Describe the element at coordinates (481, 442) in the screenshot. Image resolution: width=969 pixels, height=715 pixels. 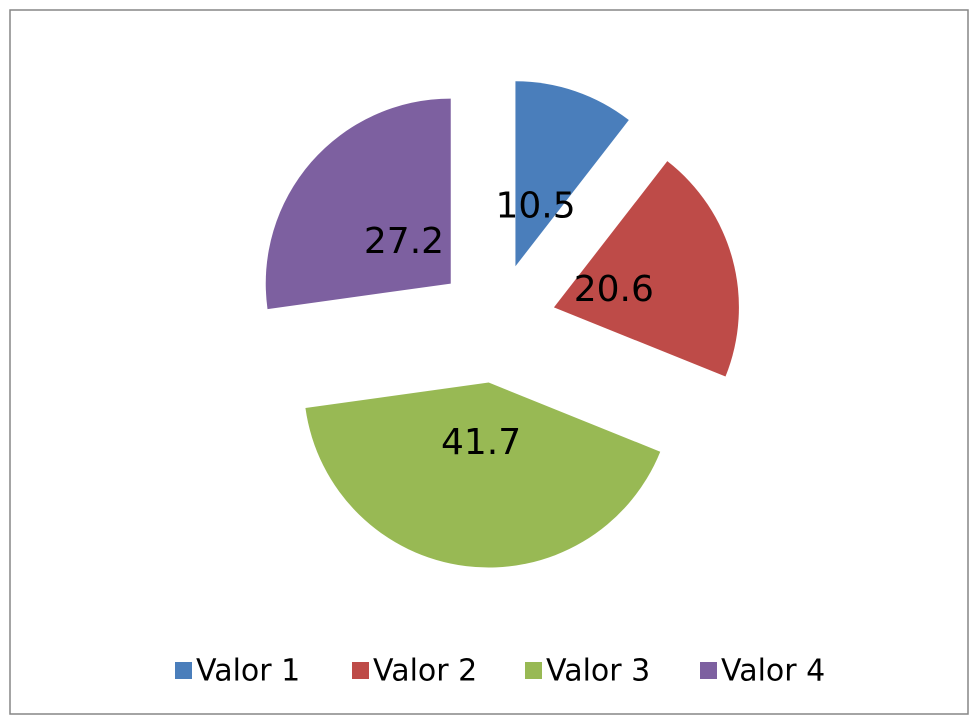
I see `data-label: 41.7` at that location.